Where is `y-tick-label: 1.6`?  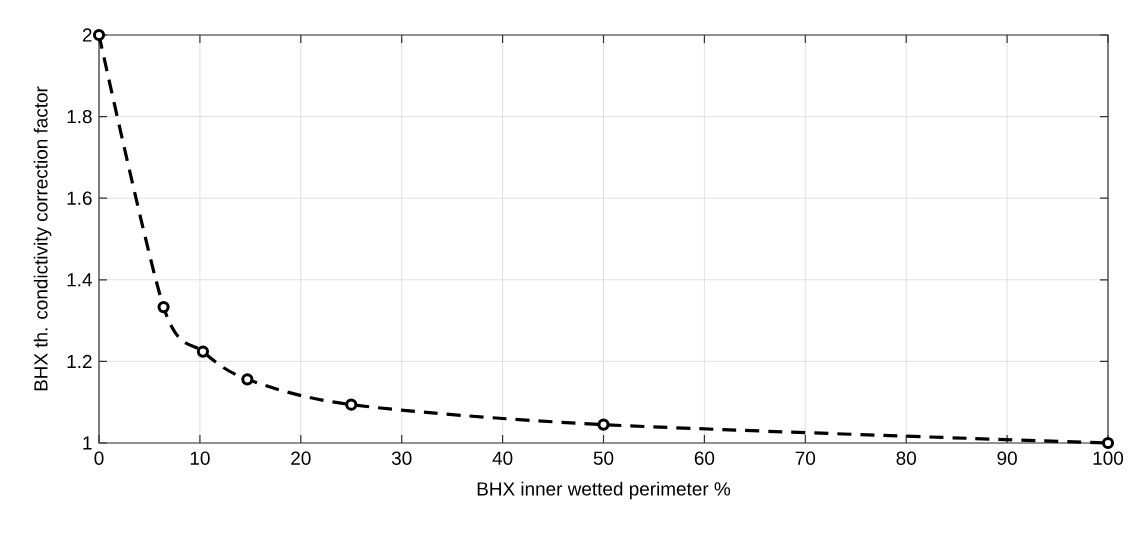
y-tick-label: 1.6 is located at coordinates (79, 198).